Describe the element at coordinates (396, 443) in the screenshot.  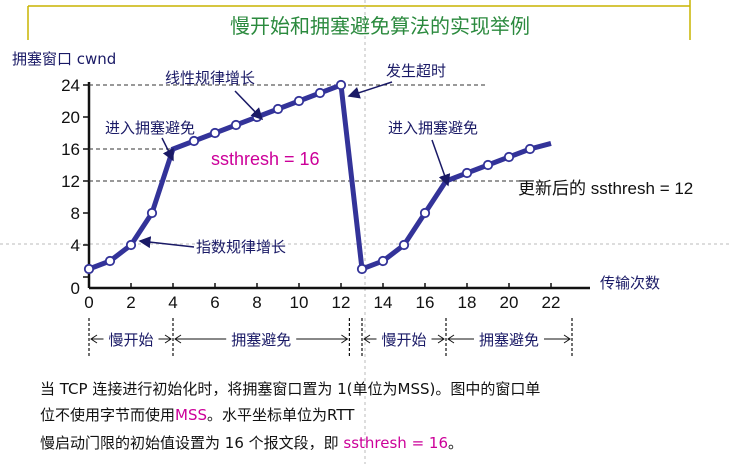
I see `note-line-3-highlight: ssthresh = 16` at that location.